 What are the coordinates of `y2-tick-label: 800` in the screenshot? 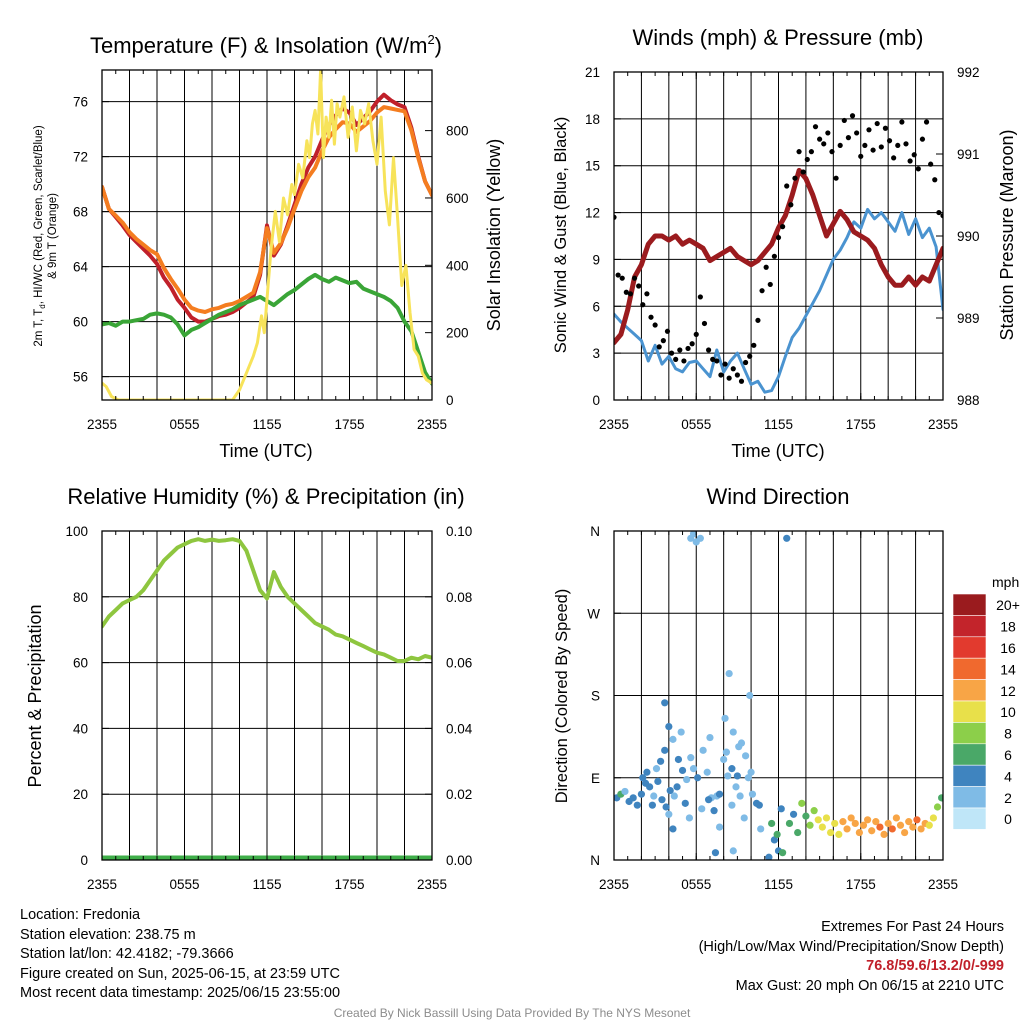 It's located at (457, 131).